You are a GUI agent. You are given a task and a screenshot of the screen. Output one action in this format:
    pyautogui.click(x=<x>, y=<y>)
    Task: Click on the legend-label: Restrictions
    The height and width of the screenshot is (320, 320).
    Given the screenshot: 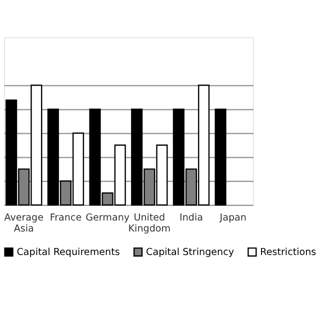 What is the action you would take?
    pyautogui.click(x=288, y=252)
    